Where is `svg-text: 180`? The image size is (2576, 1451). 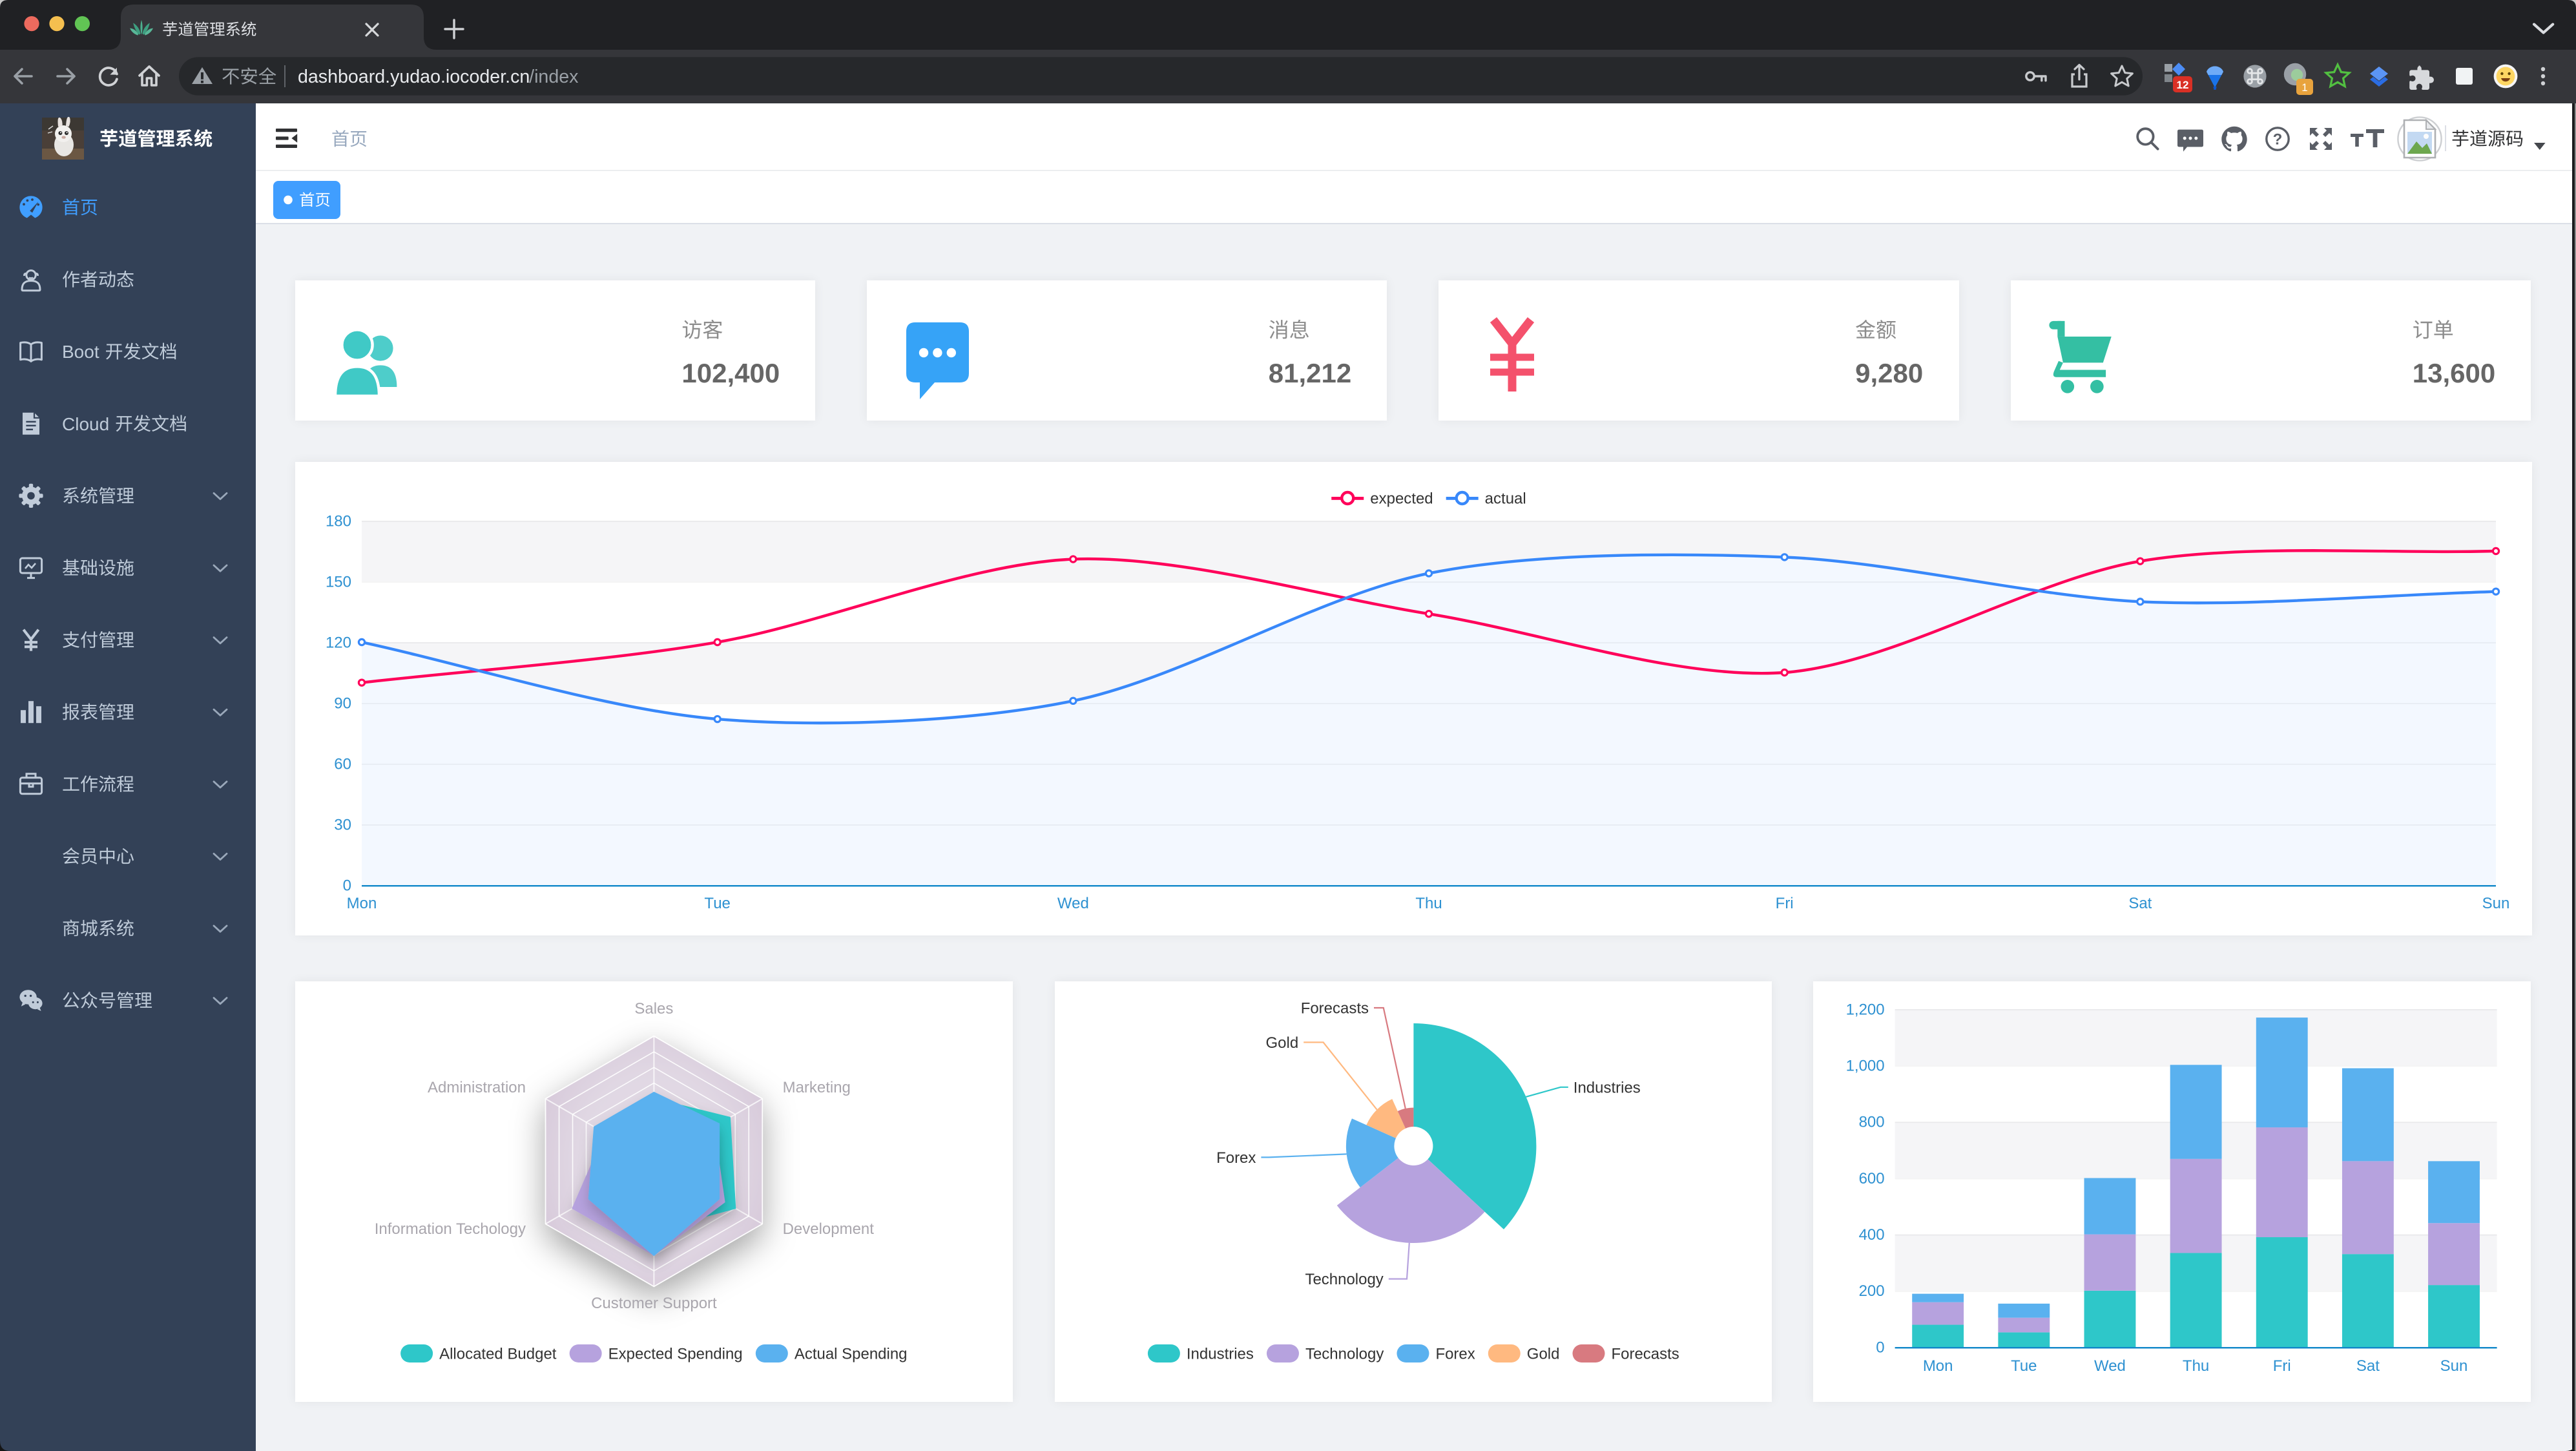 svg-text: 180 is located at coordinates (338, 521).